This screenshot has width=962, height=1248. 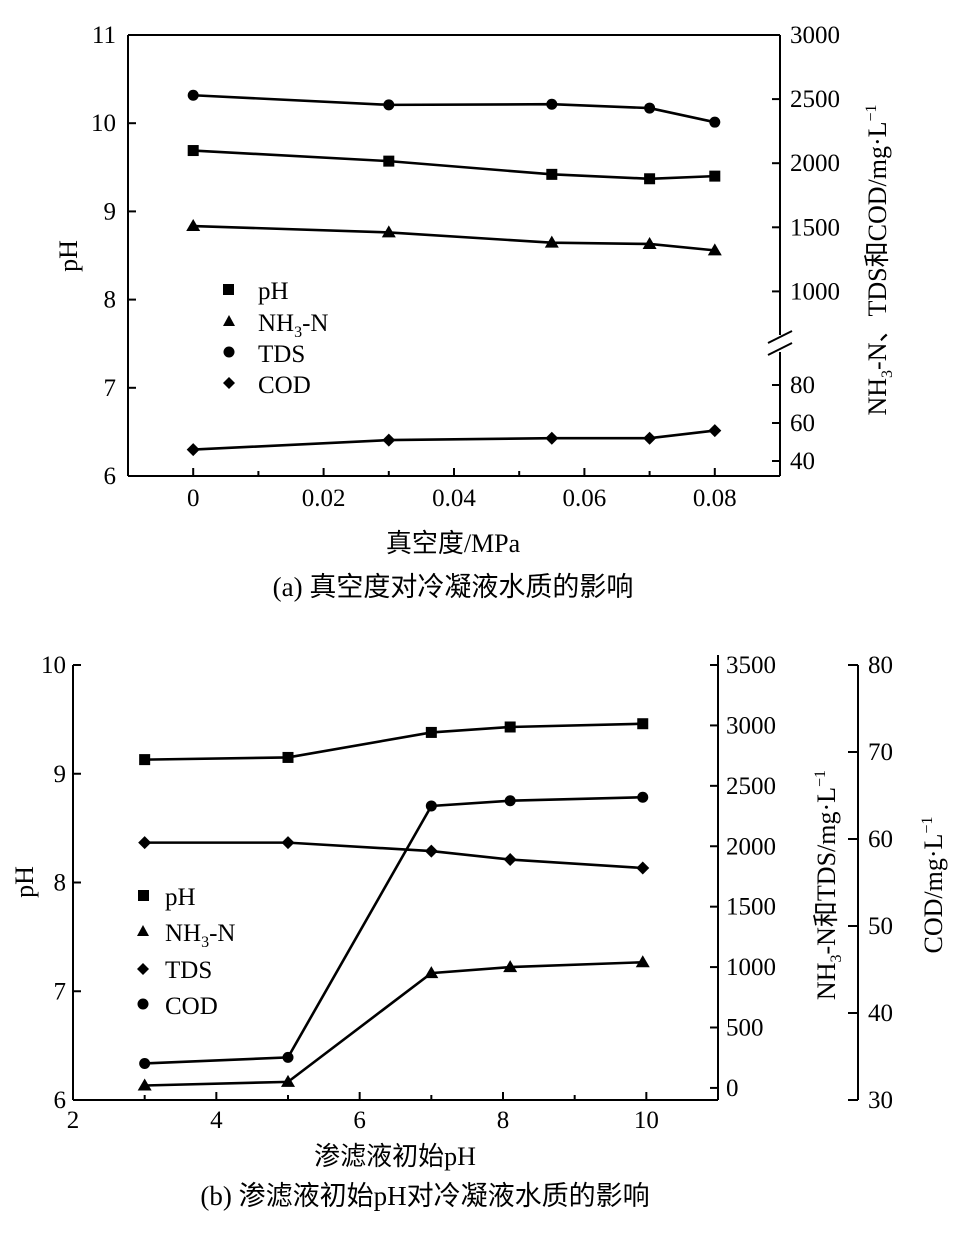 What do you see at coordinates (110, 388) in the screenshot?
I see `a-y-tick-label: 7` at bounding box center [110, 388].